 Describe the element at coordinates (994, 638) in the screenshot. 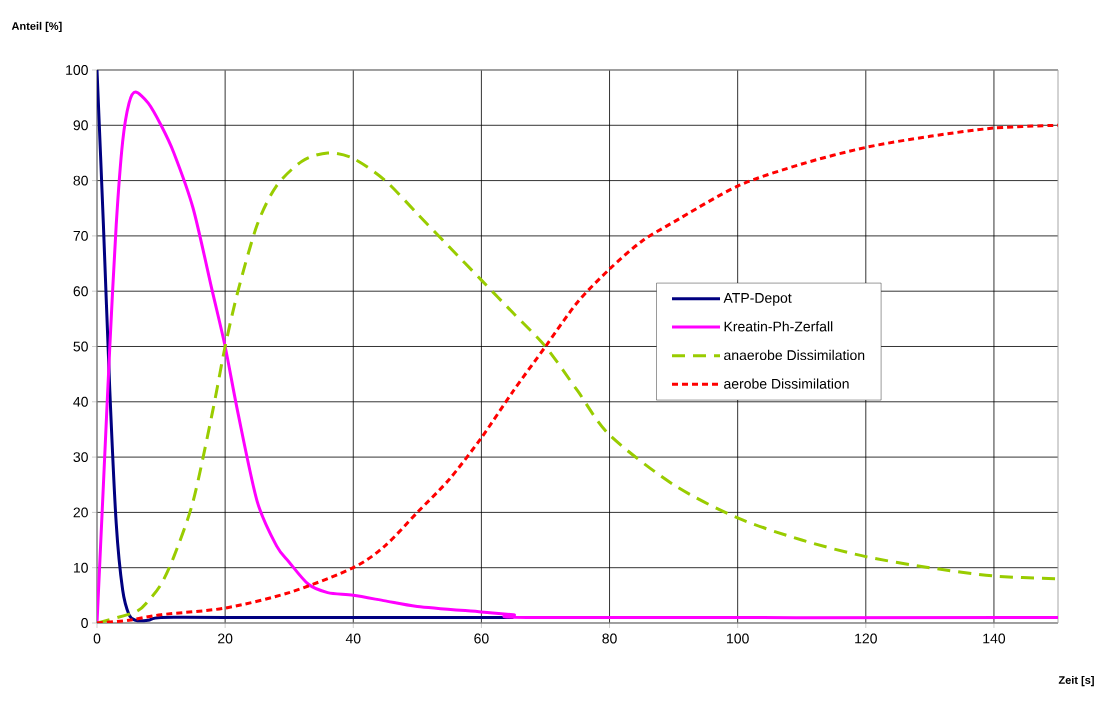

I see `x-tick-label: 140` at that location.